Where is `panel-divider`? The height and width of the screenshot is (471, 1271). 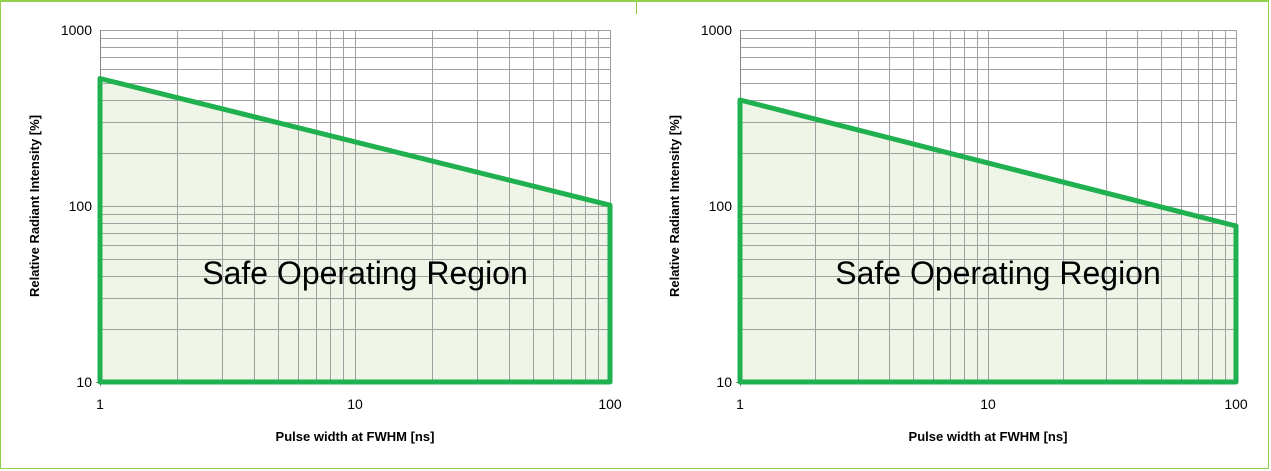
panel-divider is located at coordinates (636, 7).